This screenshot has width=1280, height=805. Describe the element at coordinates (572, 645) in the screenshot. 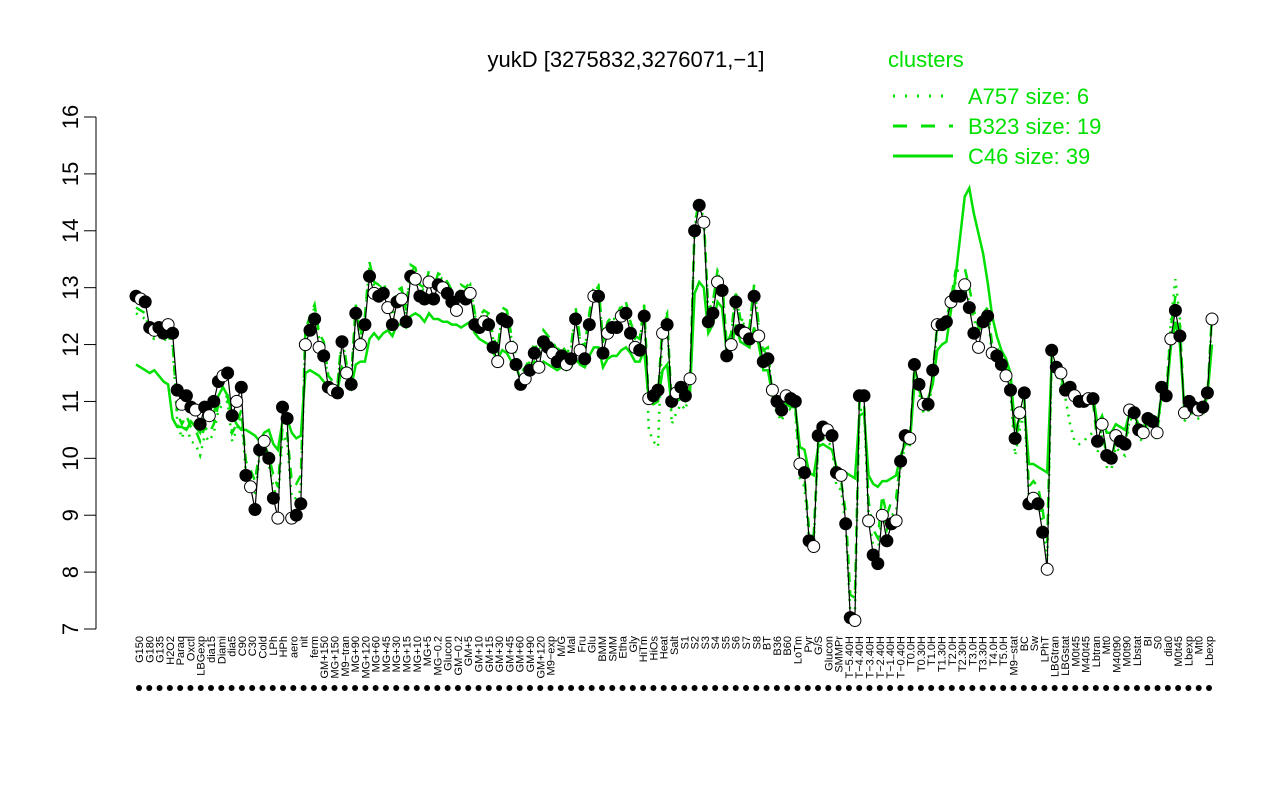

I see `x-tick-label: Mal` at that location.